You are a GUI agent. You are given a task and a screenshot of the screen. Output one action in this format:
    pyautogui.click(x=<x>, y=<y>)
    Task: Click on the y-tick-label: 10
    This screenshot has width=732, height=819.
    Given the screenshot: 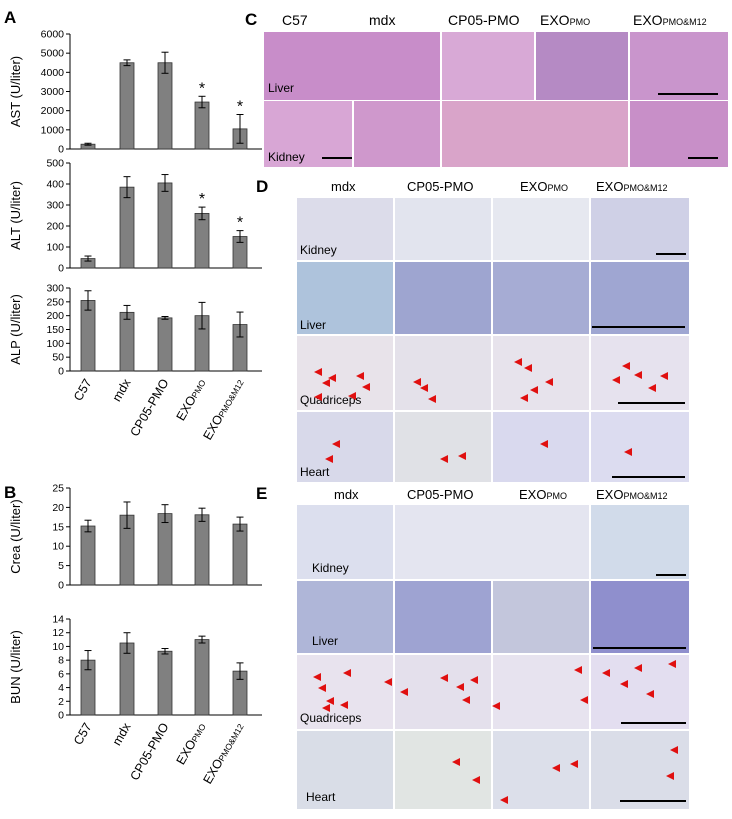 What is the action you would take?
    pyautogui.click(x=58, y=647)
    